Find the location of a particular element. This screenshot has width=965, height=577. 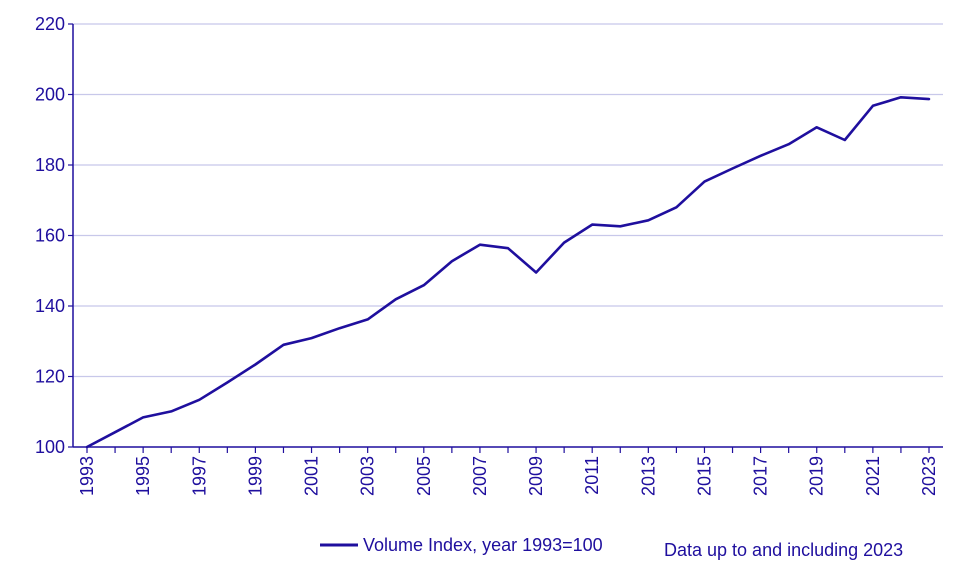

data-note: Data up to and including 2023 is located at coordinates (783, 550).